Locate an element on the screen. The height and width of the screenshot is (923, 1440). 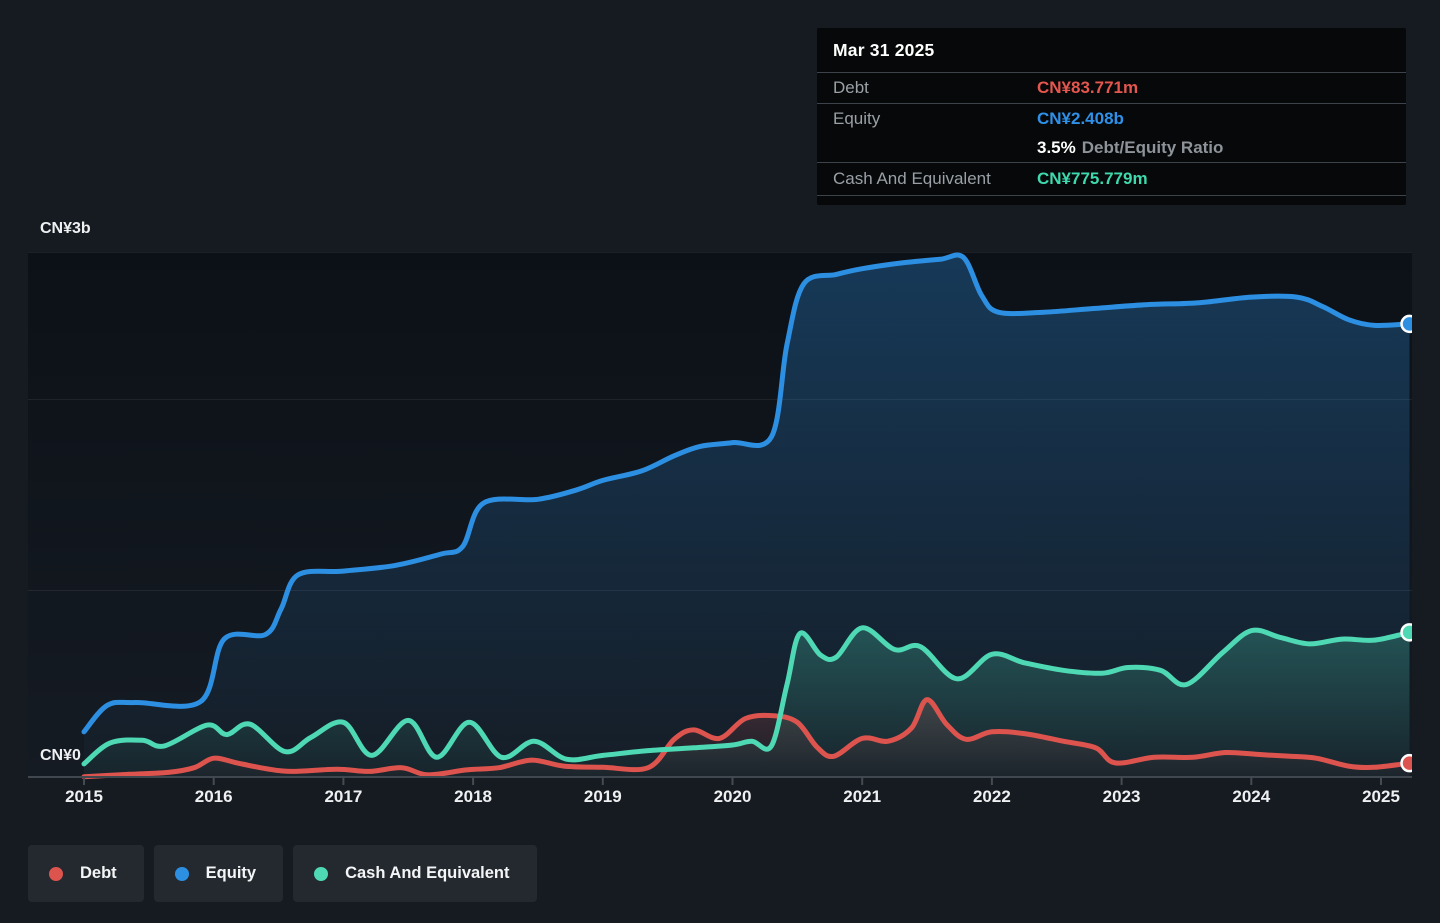
x-axis-label: 2019 is located at coordinates (602, 796).